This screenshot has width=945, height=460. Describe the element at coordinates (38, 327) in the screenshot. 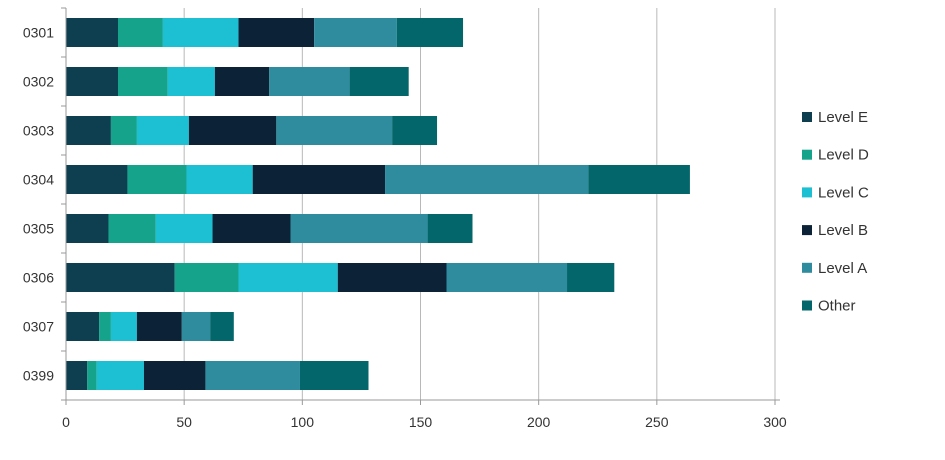

I see `y-tick-label: 0307` at that location.